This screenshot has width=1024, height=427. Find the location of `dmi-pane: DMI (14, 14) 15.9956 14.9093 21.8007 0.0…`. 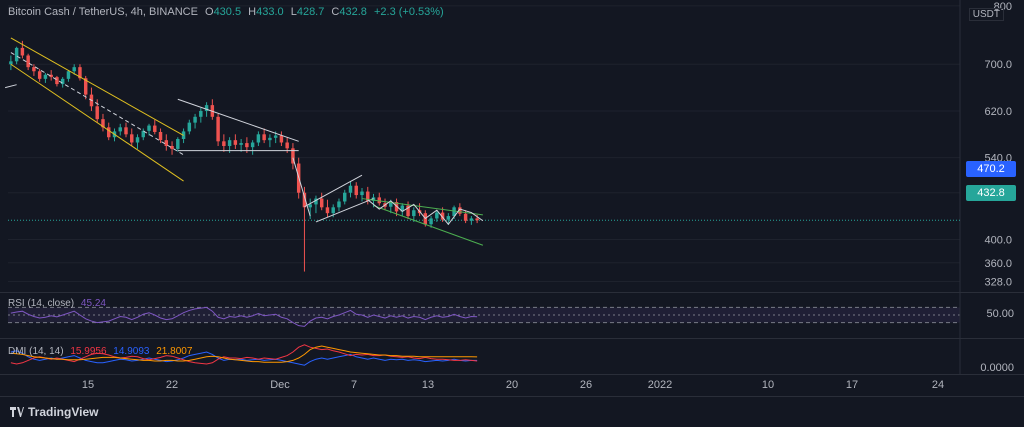

dmi-pane: DMI (14, 14) 15.9956 14.9093 21.8007 0.0… is located at coordinates (512, 356).